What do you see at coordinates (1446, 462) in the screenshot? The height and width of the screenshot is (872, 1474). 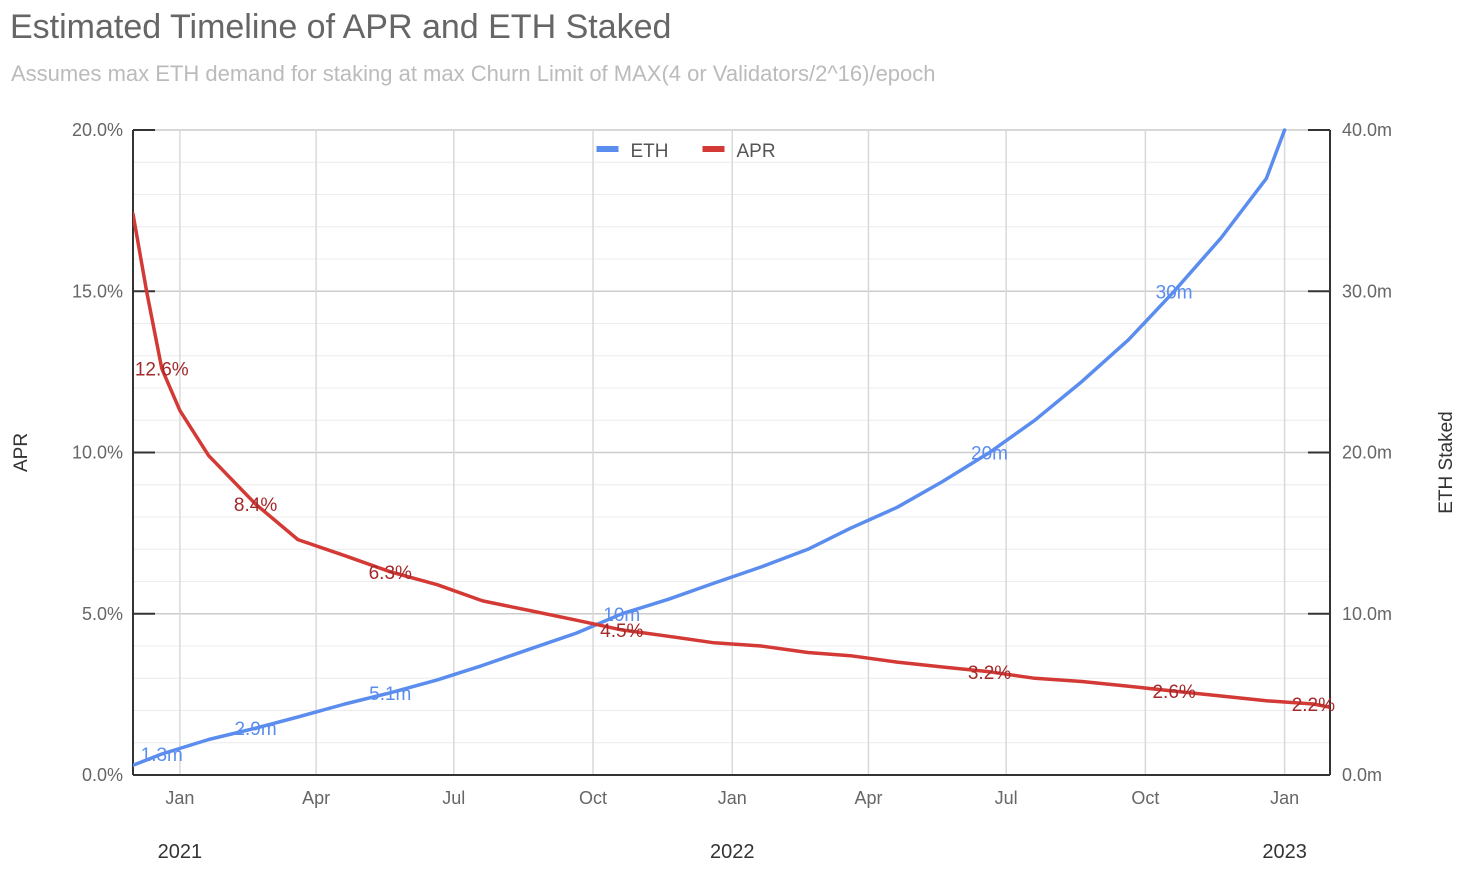 I see `right-axis-title: ETH Staked` at bounding box center [1446, 462].